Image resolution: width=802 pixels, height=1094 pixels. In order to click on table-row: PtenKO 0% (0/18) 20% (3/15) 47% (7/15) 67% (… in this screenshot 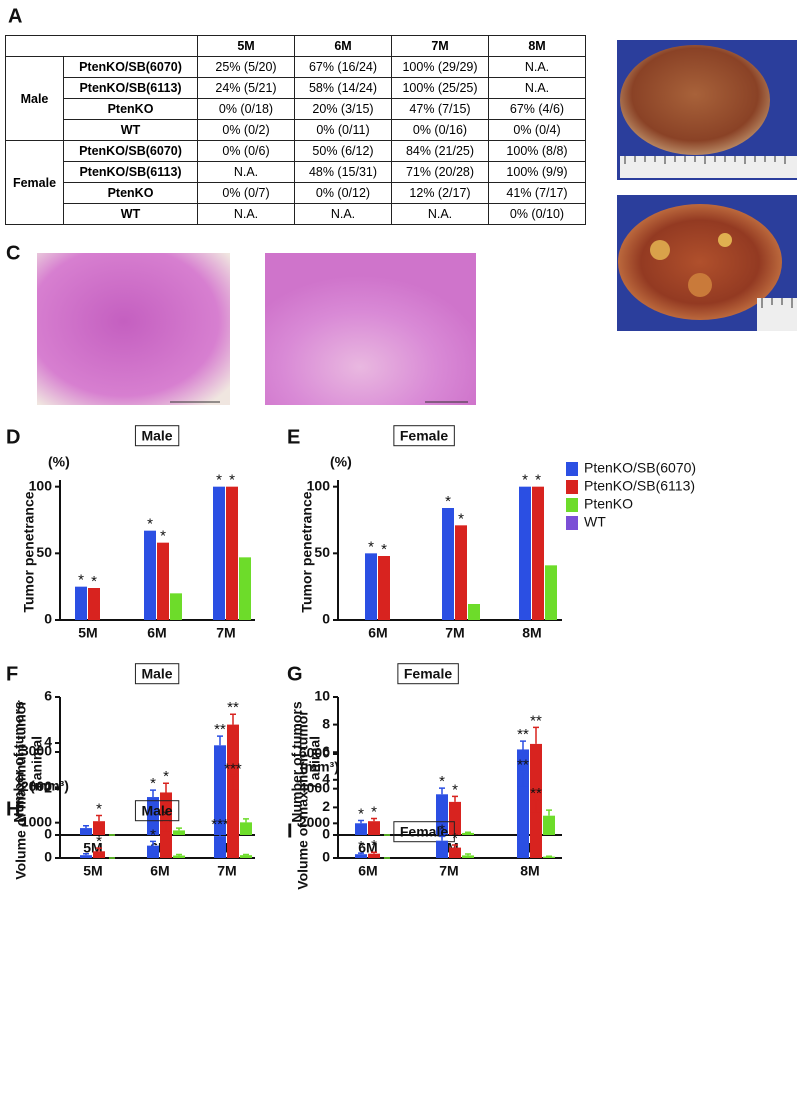, I will do `click(296, 109)`.